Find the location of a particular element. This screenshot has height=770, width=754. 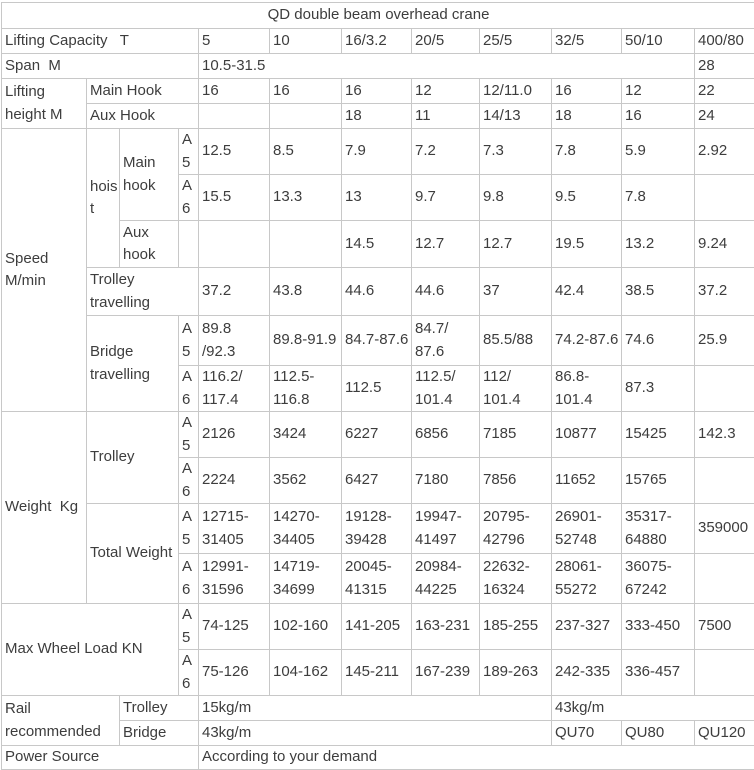

value-cell: 6227 is located at coordinates (377, 435).